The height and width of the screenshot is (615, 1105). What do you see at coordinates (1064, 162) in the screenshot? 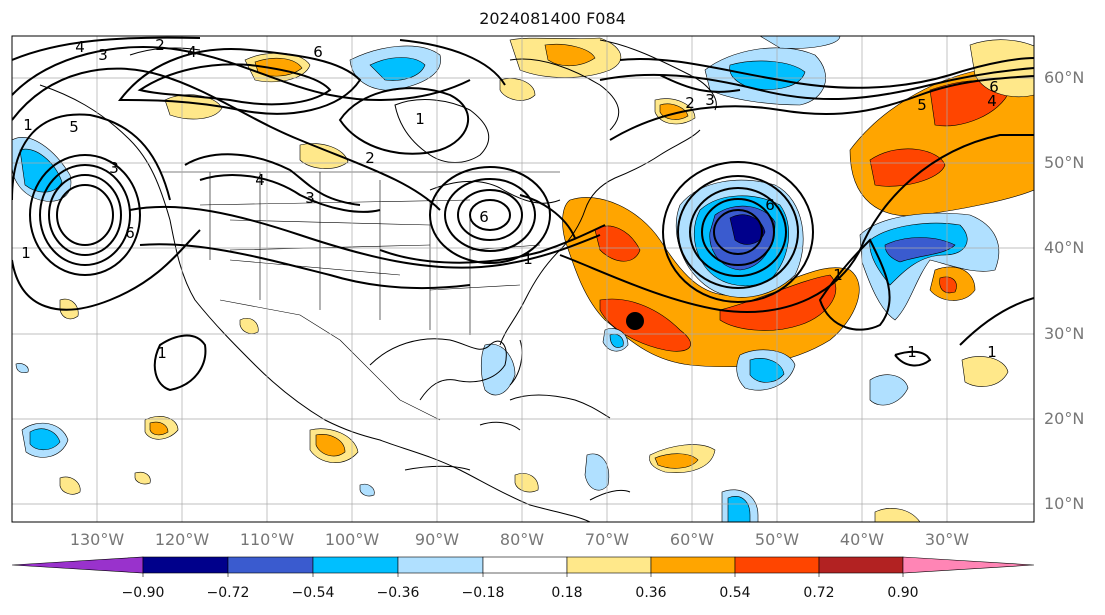
I see `lat-label-50n: 50°N` at bounding box center [1064, 162].